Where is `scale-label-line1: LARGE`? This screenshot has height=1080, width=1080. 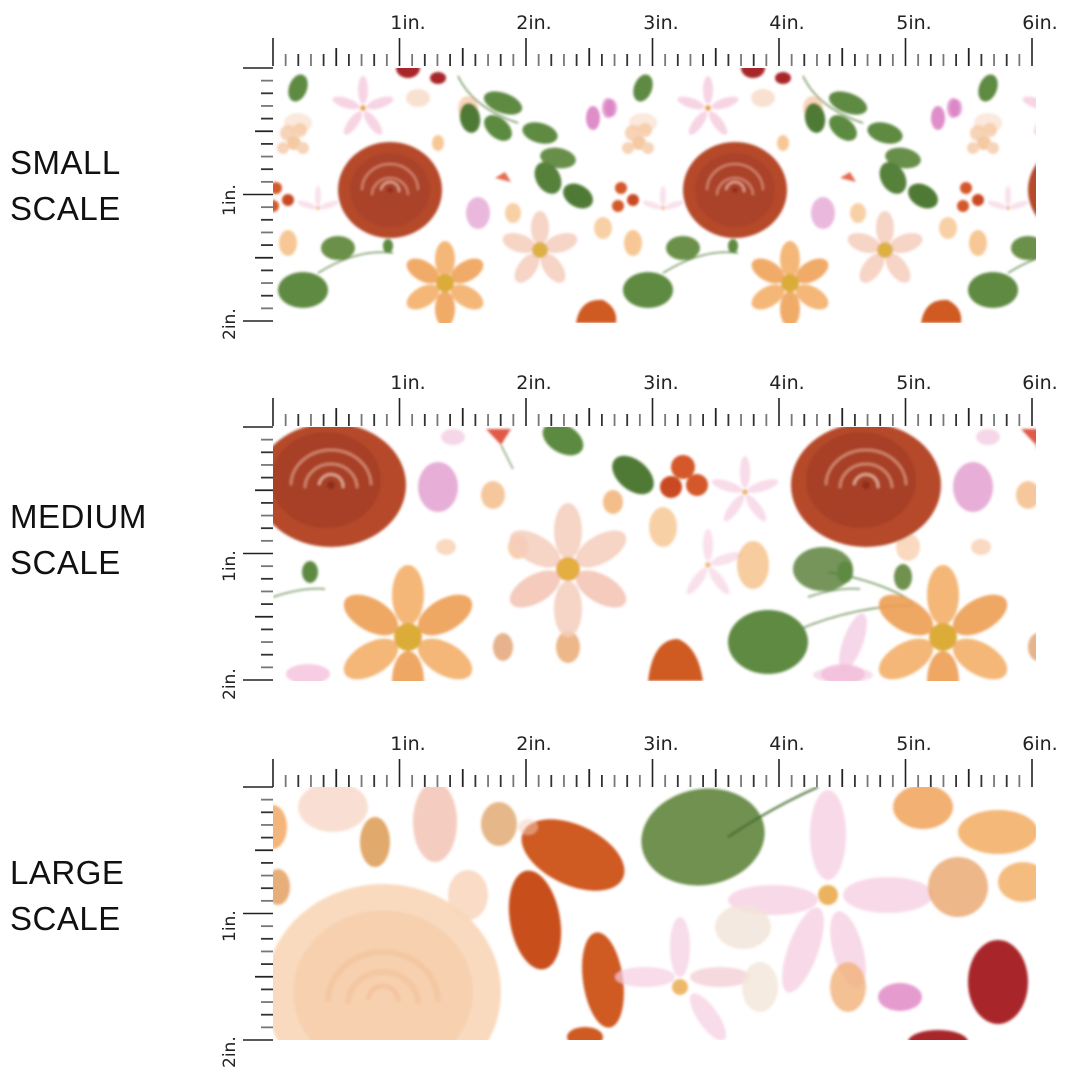 scale-label-line1: LARGE is located at coordinates (67, 872).